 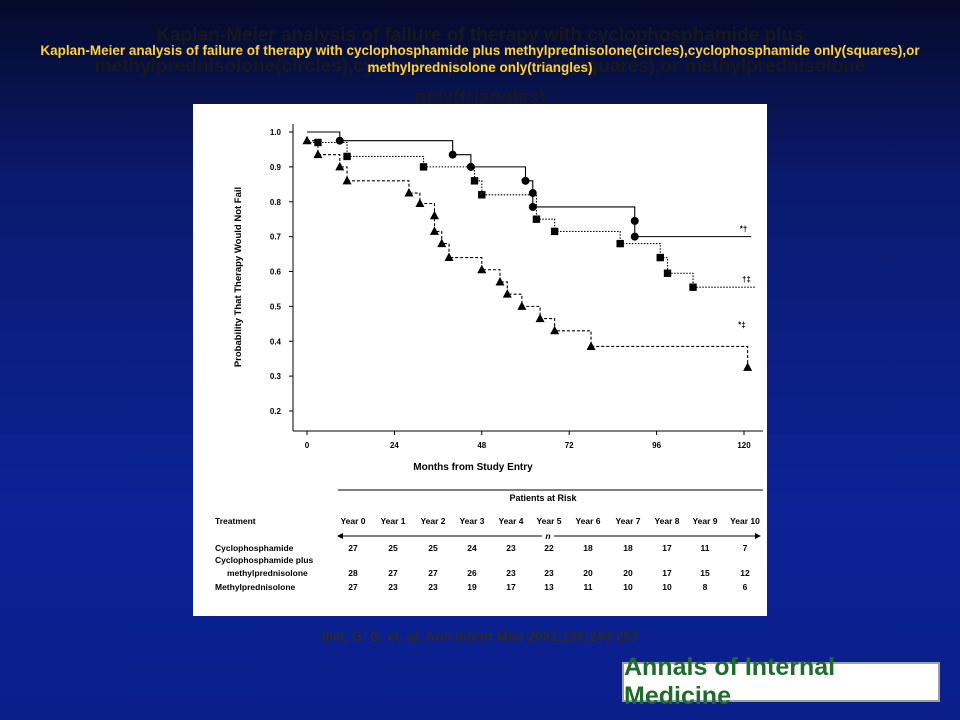 I want to click on risk-table-year-header: Year 5, so click(x=548, y=521).